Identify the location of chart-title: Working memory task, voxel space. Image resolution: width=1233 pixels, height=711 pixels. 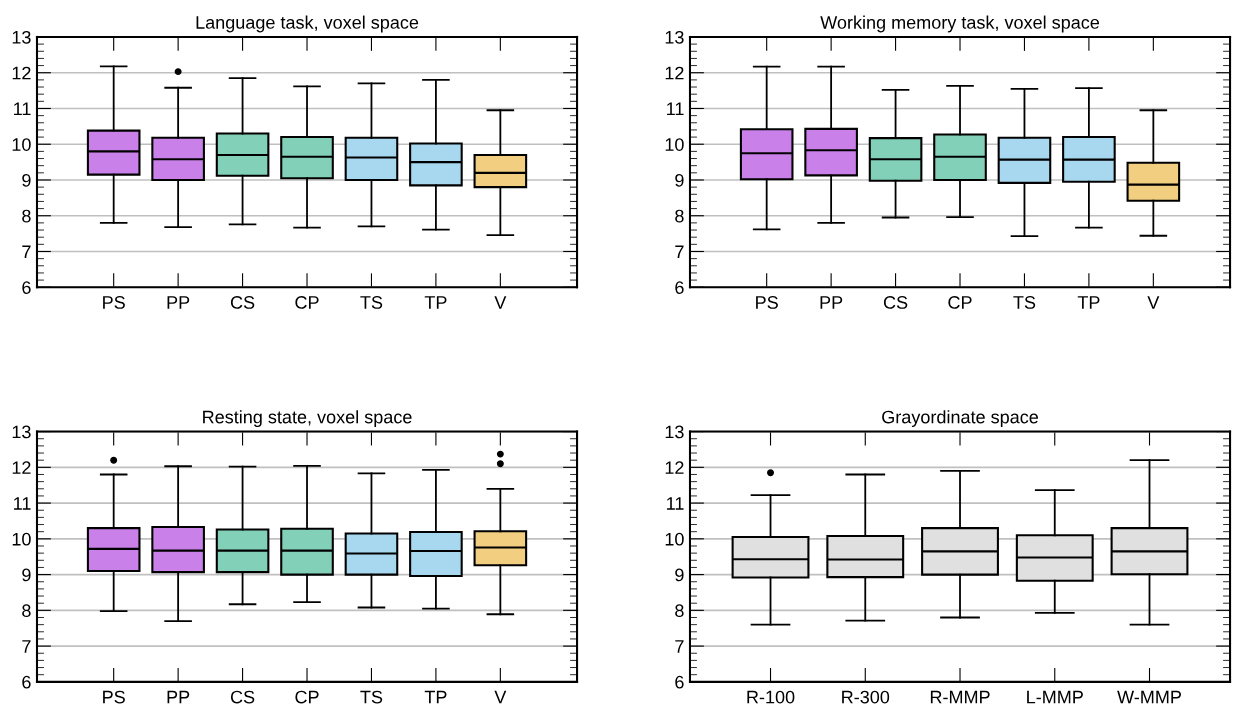
(960, 24).